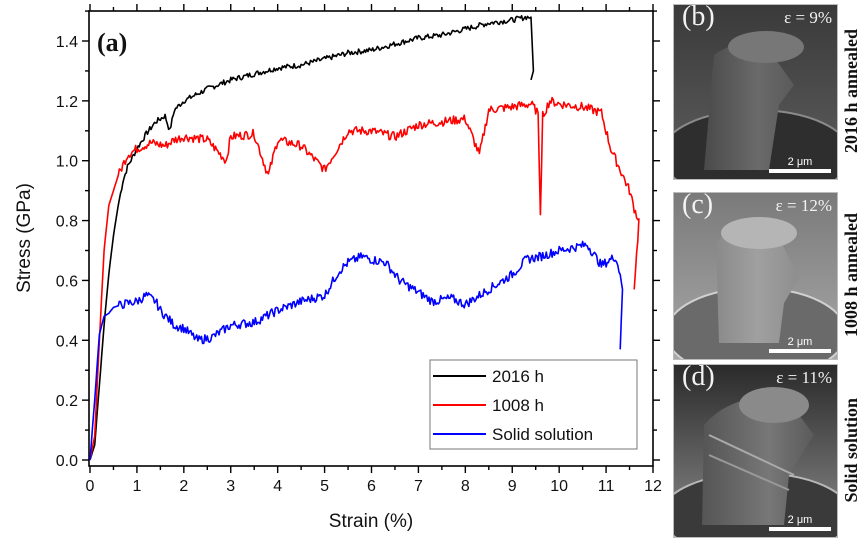 This screenshot has width=865, height=547. I want to click on x-tick-label: 10, so click(559, 486).